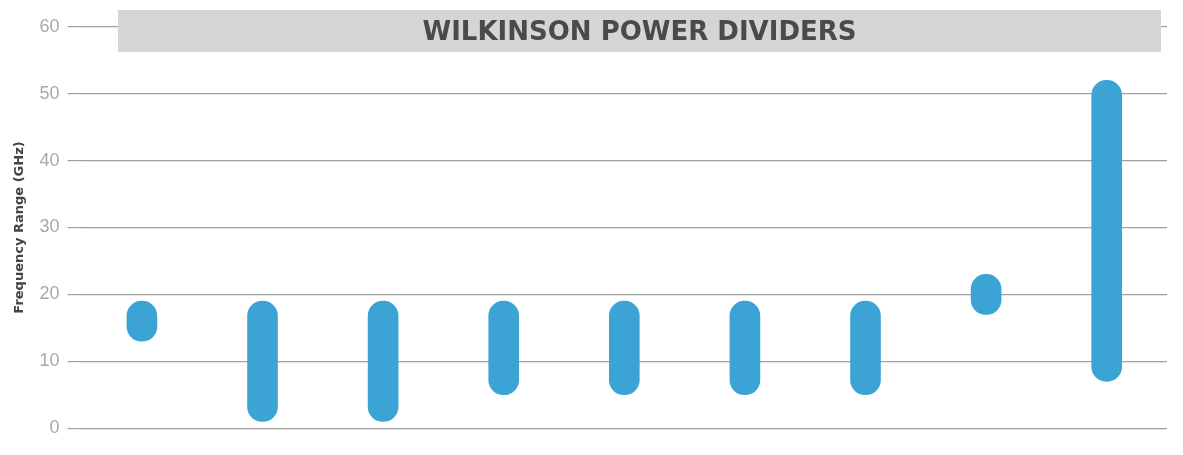 The height and width of the screenshot is (455, 1183). I want to click on y-tick-label: 30, so click(49, 226).